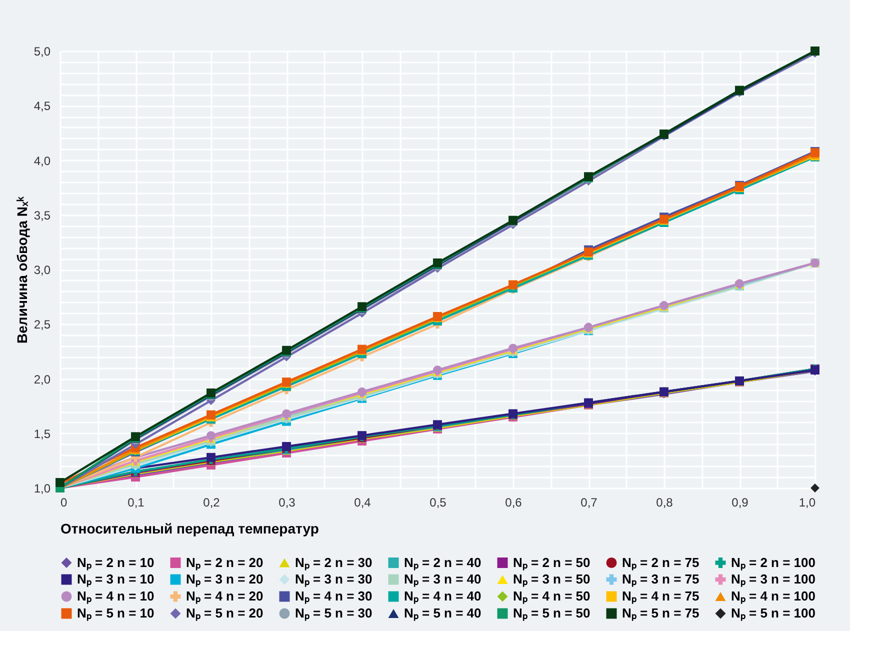 The width and height of the screenshot is (887, 669). I want to click on y-tick-label: 1,0, so click(42, 489).